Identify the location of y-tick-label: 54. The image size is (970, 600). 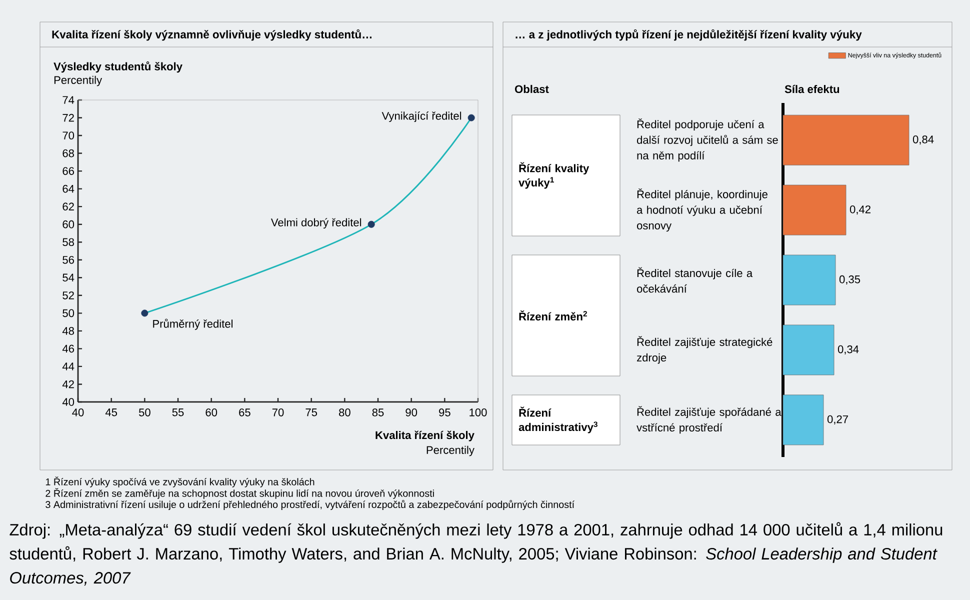
(68, 278).